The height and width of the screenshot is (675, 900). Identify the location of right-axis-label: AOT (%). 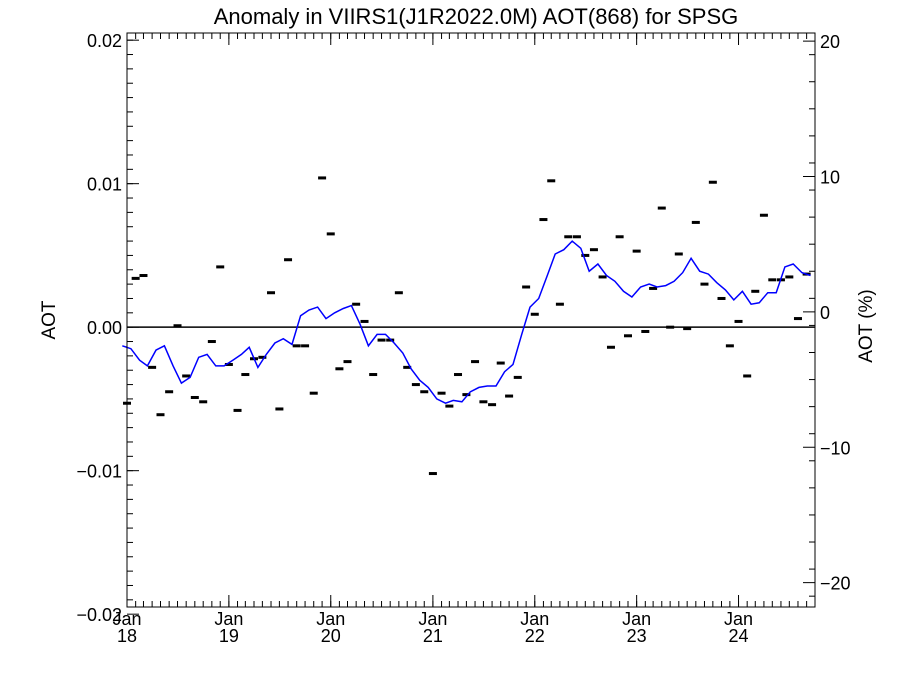
(866, 326).